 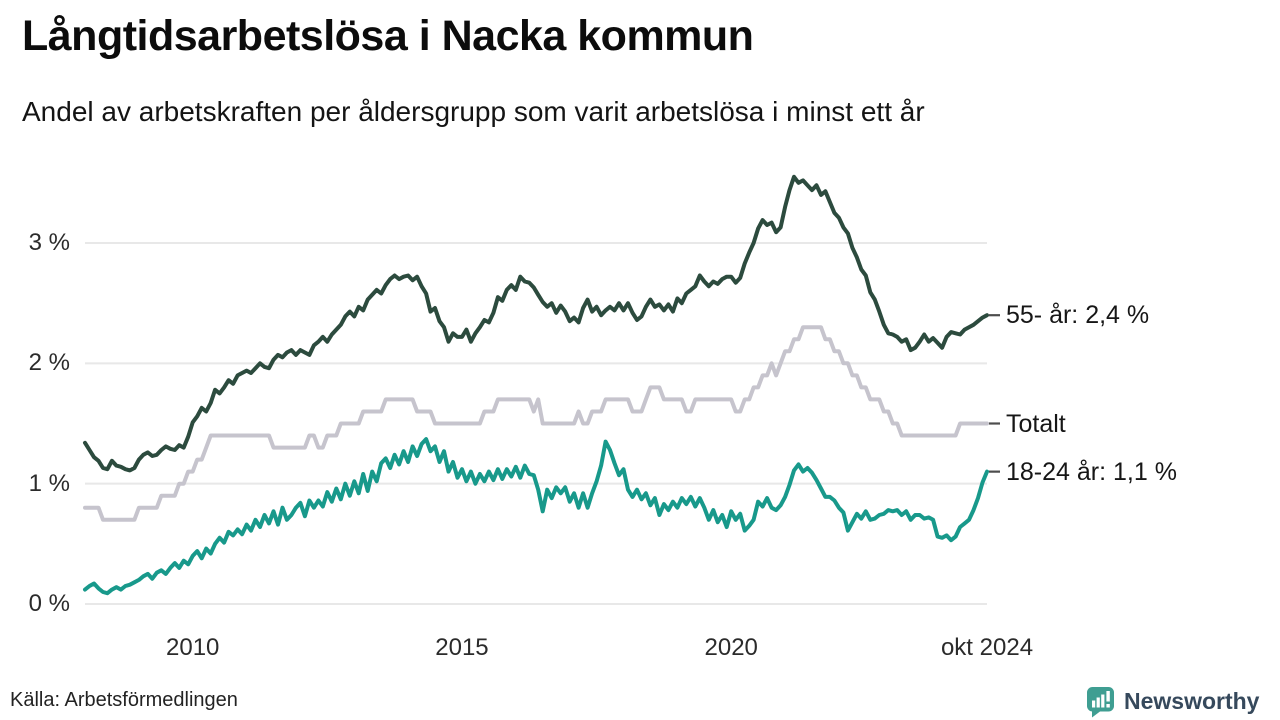 I want to click on x-tick-label: 2015, so click(x=462, y=647).